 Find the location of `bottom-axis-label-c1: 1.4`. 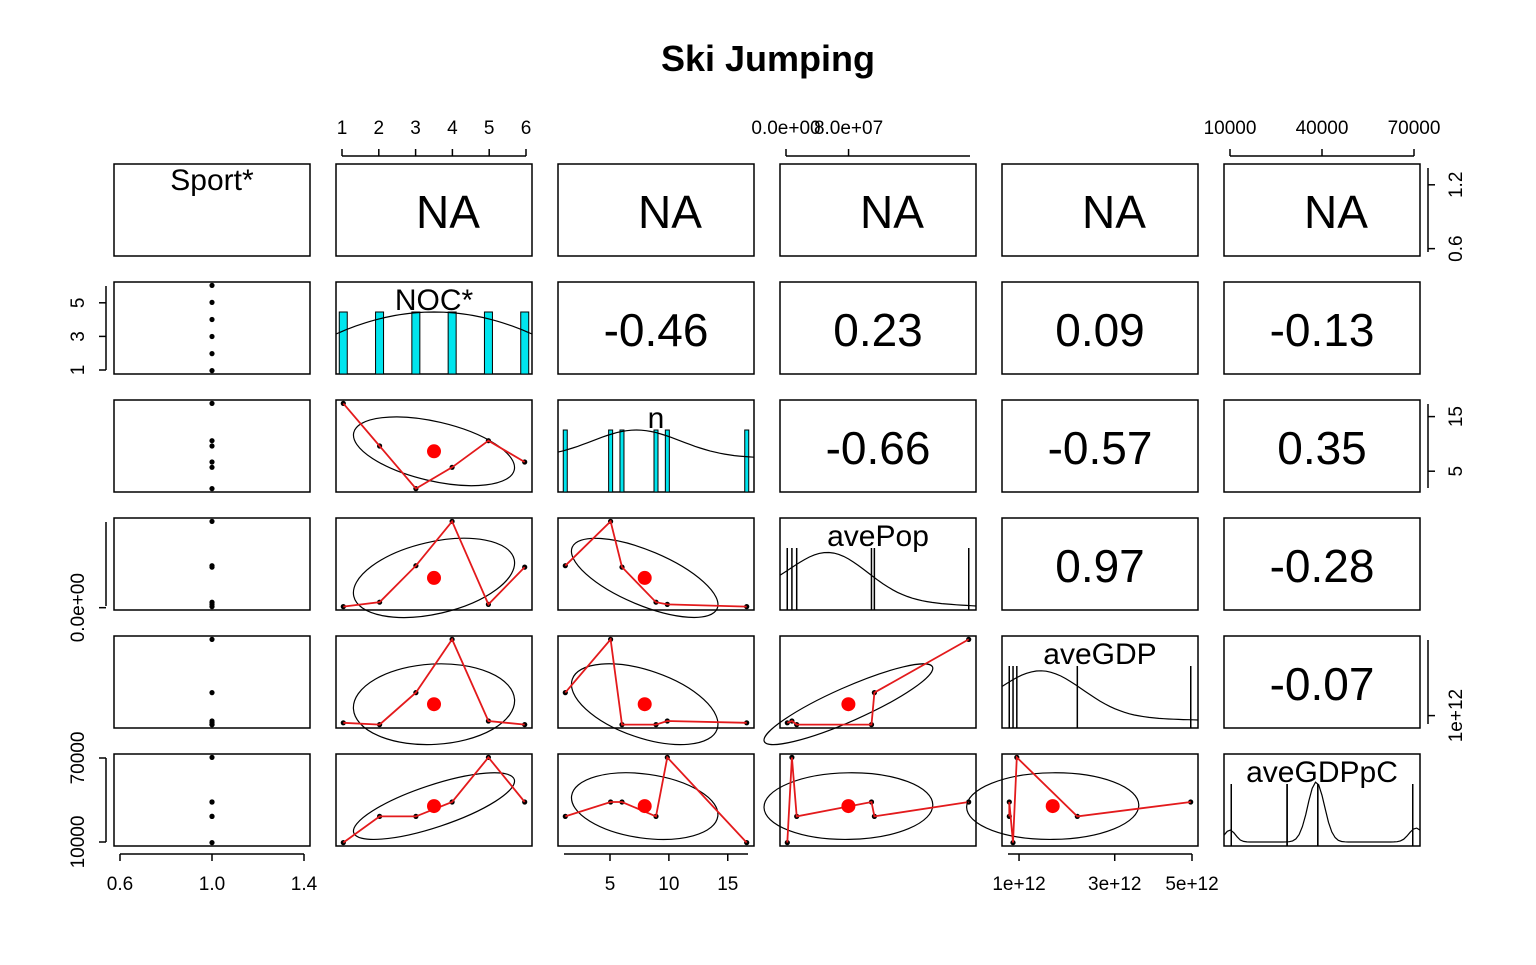

bottom-axis-label-c1: 1.4 is located at coordinates (304, 884).